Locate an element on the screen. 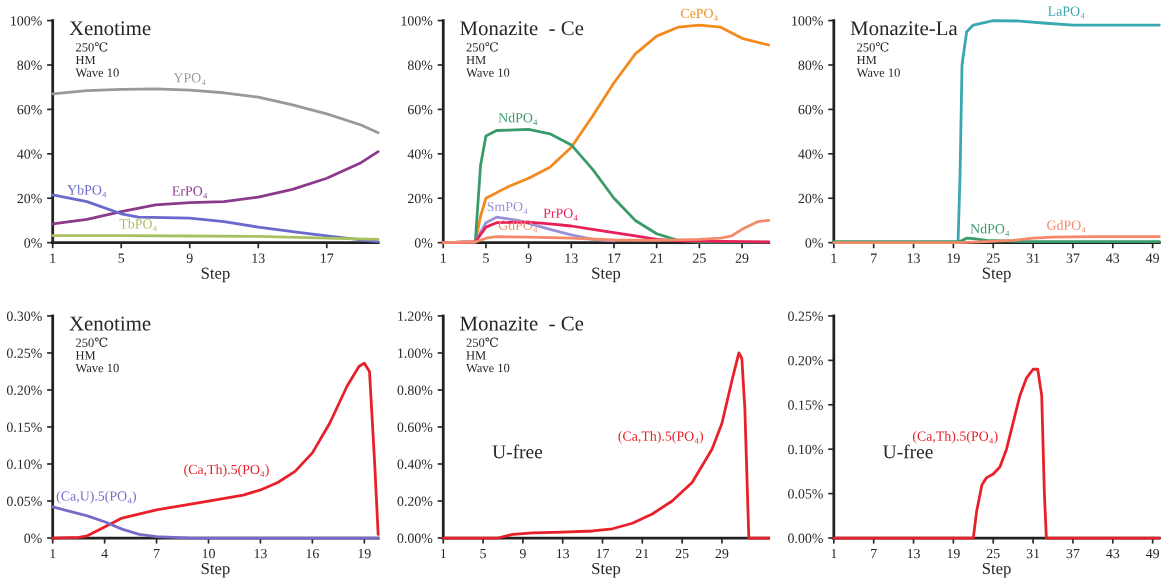 The width and height of the screenshot is (1171, 588). y-tick-label: 1.20% is located at coordinates (415, 316).